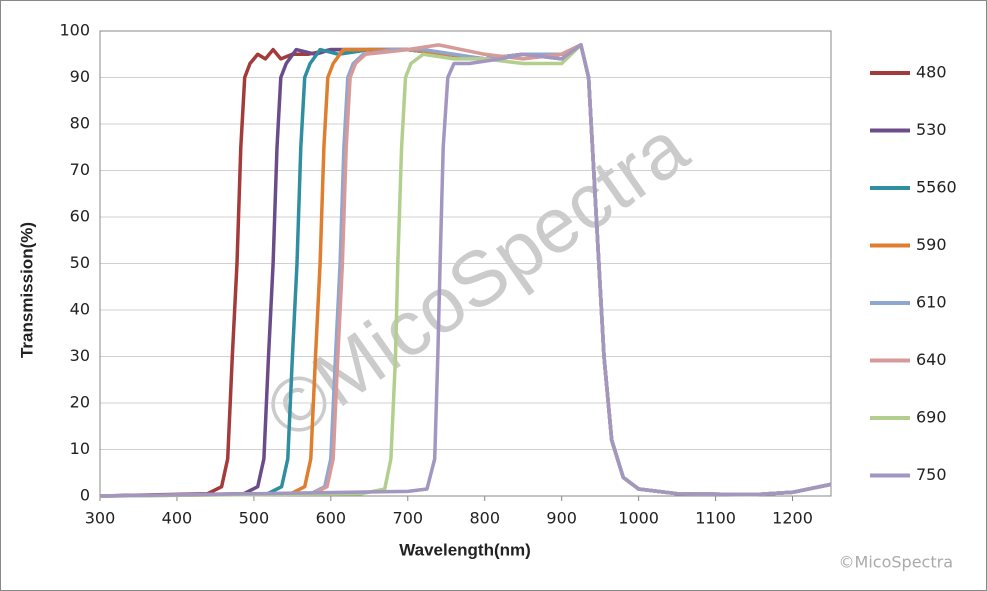  Describe the element at coordinates (792, 518) in the screenshot. I see `x-tick-label: 1200` at that location.